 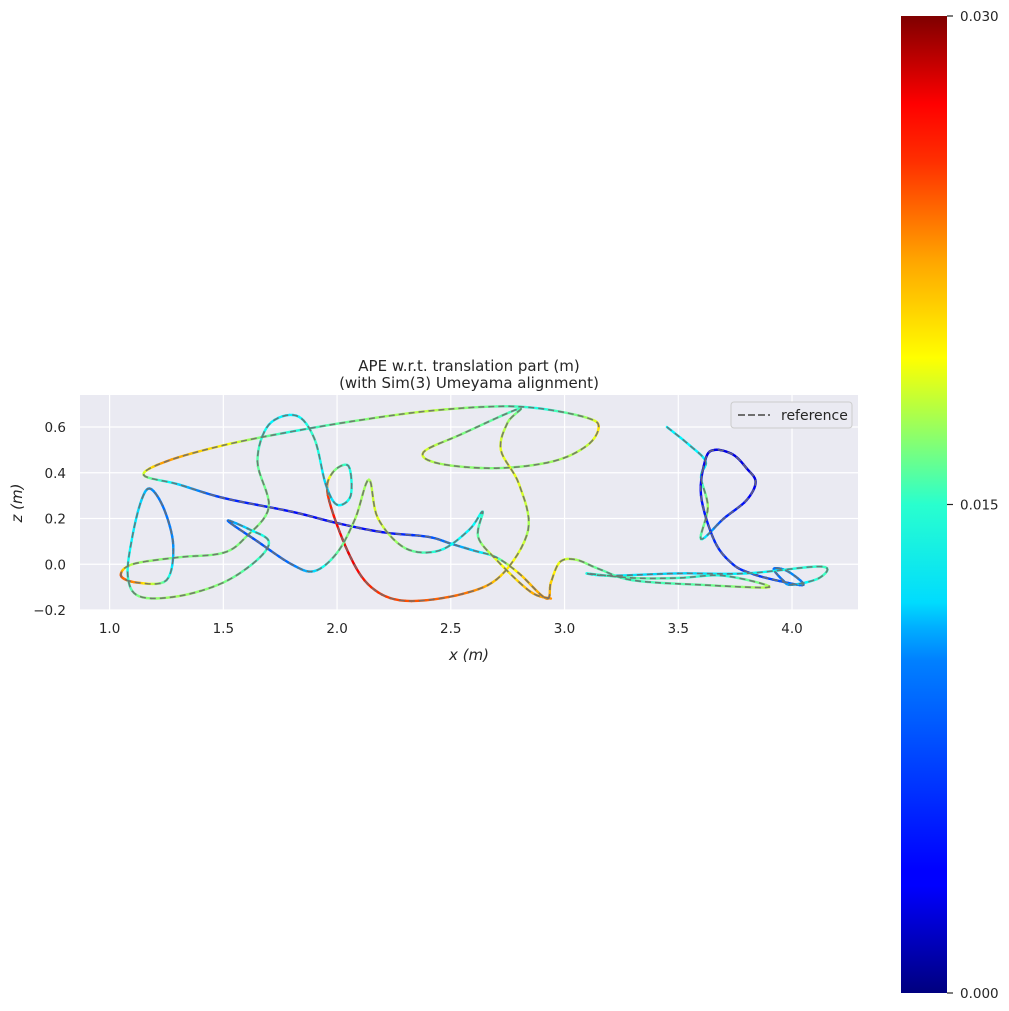 I want to click on legend: reference, so click(x=791, y=415).